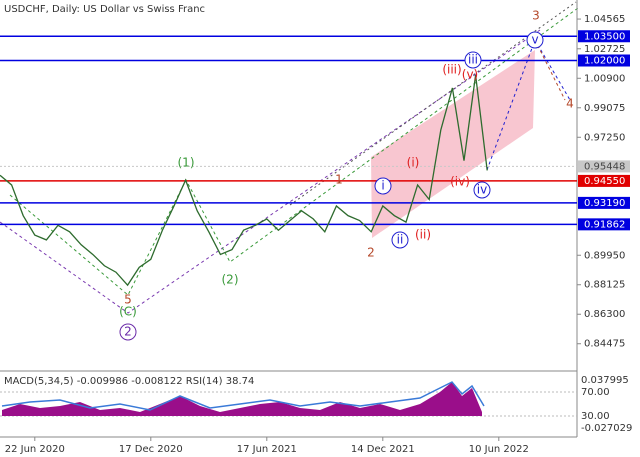 Image resolution: width=640 pixels, height=457 pixels. Describe the element at coordinates (499, 449) in the screenshot. I see `x-tick-label: 10 Jun 2022` at that location.